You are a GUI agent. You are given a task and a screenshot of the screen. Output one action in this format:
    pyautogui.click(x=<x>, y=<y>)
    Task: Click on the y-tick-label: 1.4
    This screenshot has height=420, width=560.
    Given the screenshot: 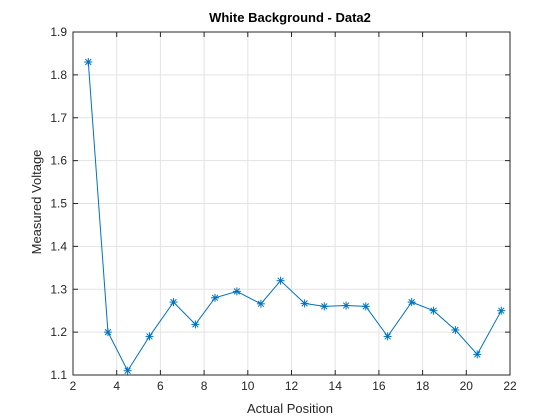 What is the action you would take?
    pyautogui.click(x=58, y=246)
    